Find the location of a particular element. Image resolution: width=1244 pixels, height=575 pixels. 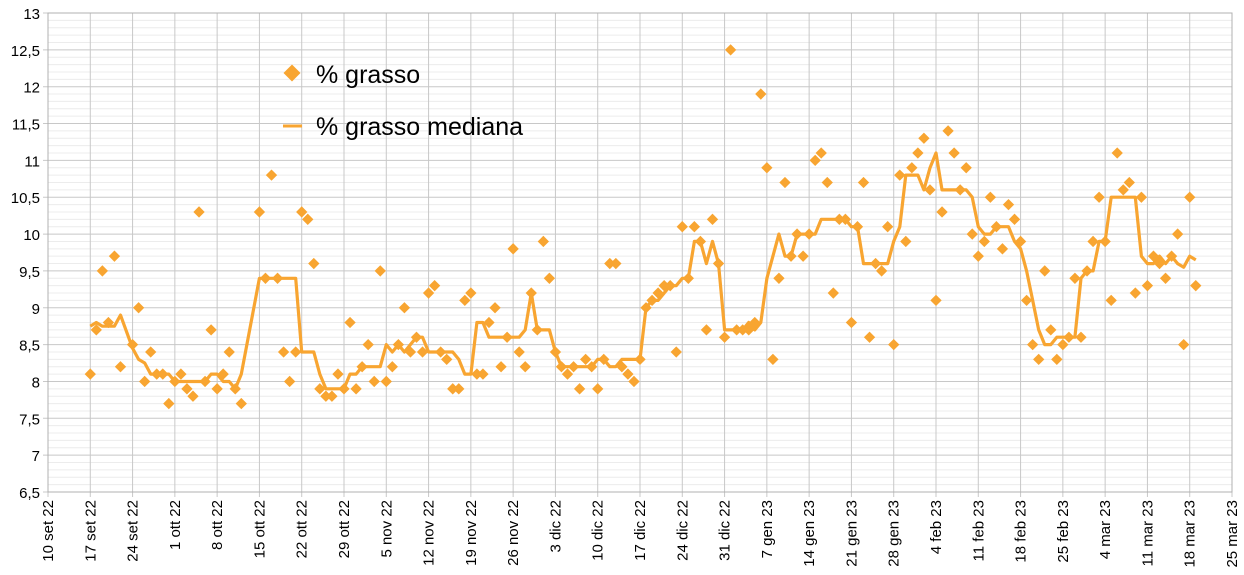

x-tick-label: 26 nov 22 is located at coordinates (513, 533).